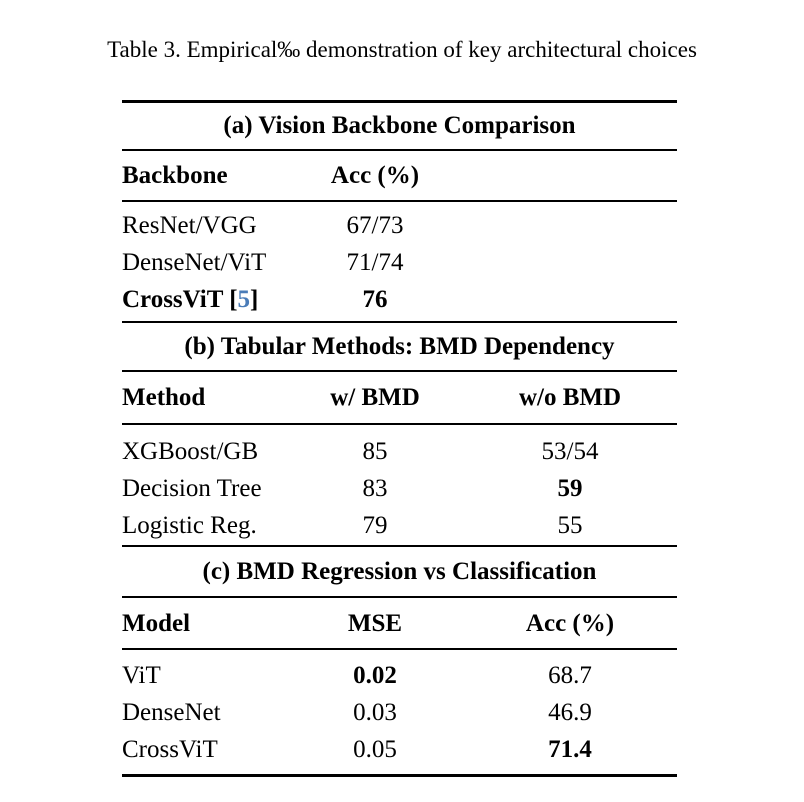 The image size is (804, 802). What do you see at coordinates (375, 451) in the screenshot?
I see `cell-with-bmd: 85` at bounding box center [375, 451].